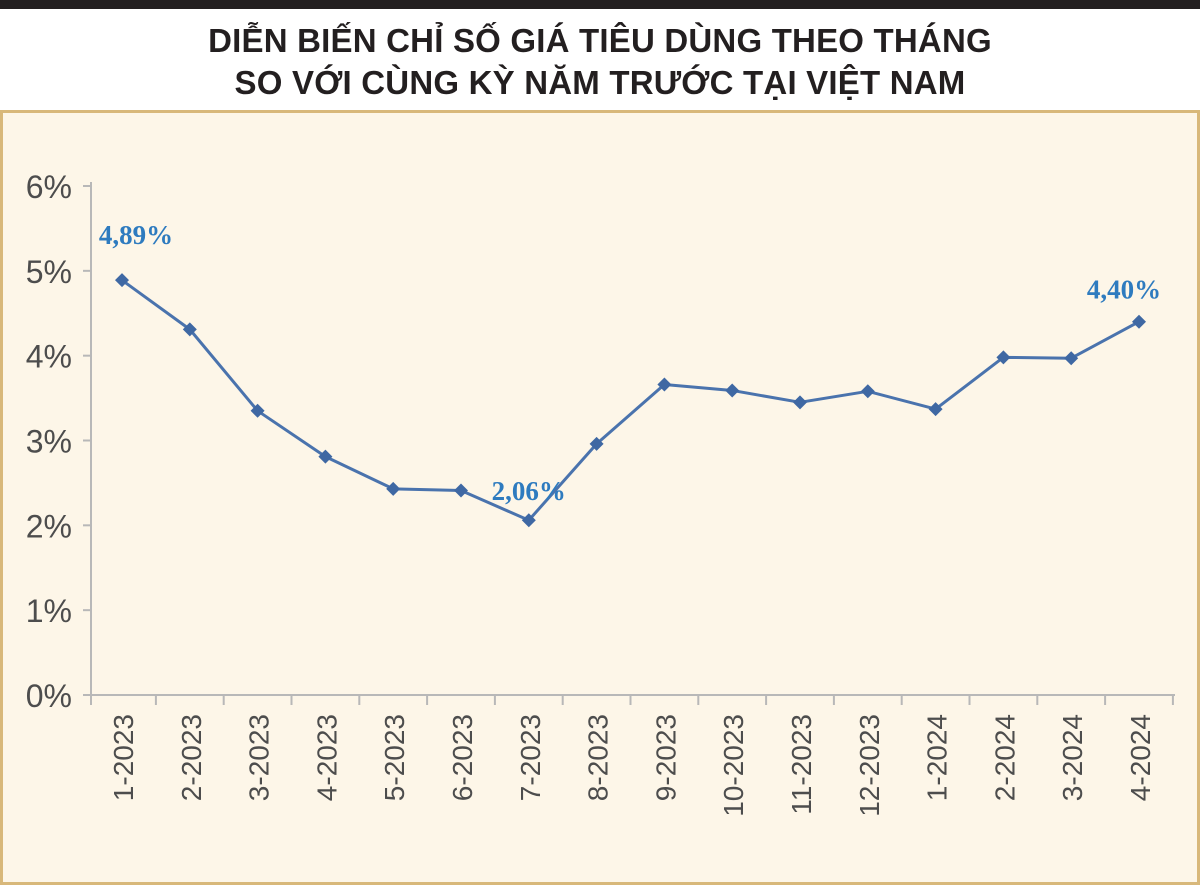  I want to click on y-tick-label: 6%, so click(49, 187).